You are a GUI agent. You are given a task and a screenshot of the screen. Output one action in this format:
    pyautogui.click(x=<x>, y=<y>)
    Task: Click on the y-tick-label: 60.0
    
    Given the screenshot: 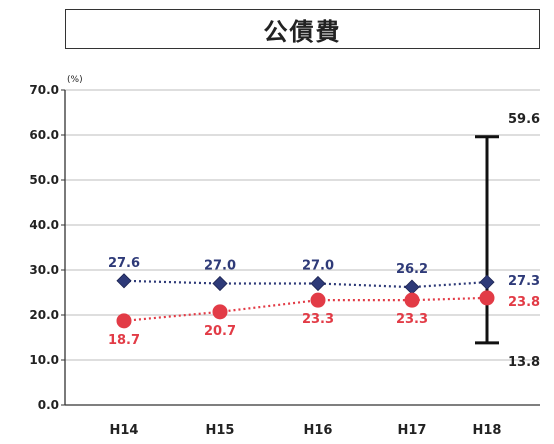 What is the action you would take?
    pyautogui.click(x=44, y=135)
    